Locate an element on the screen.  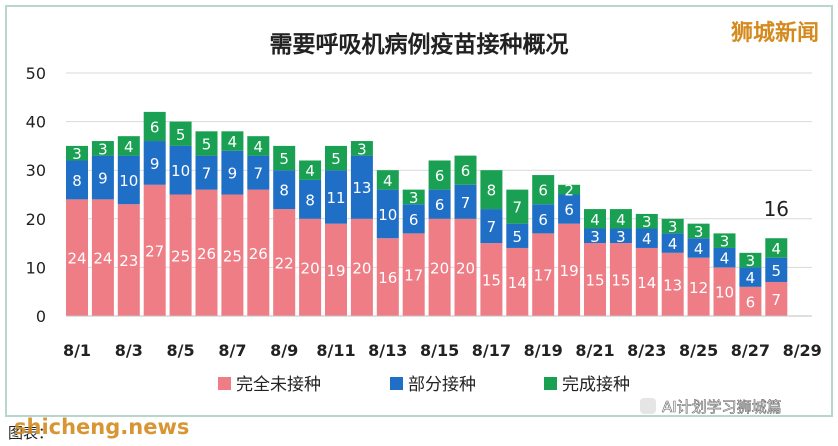
data-label: 15 is located at coordinates (594, 281).